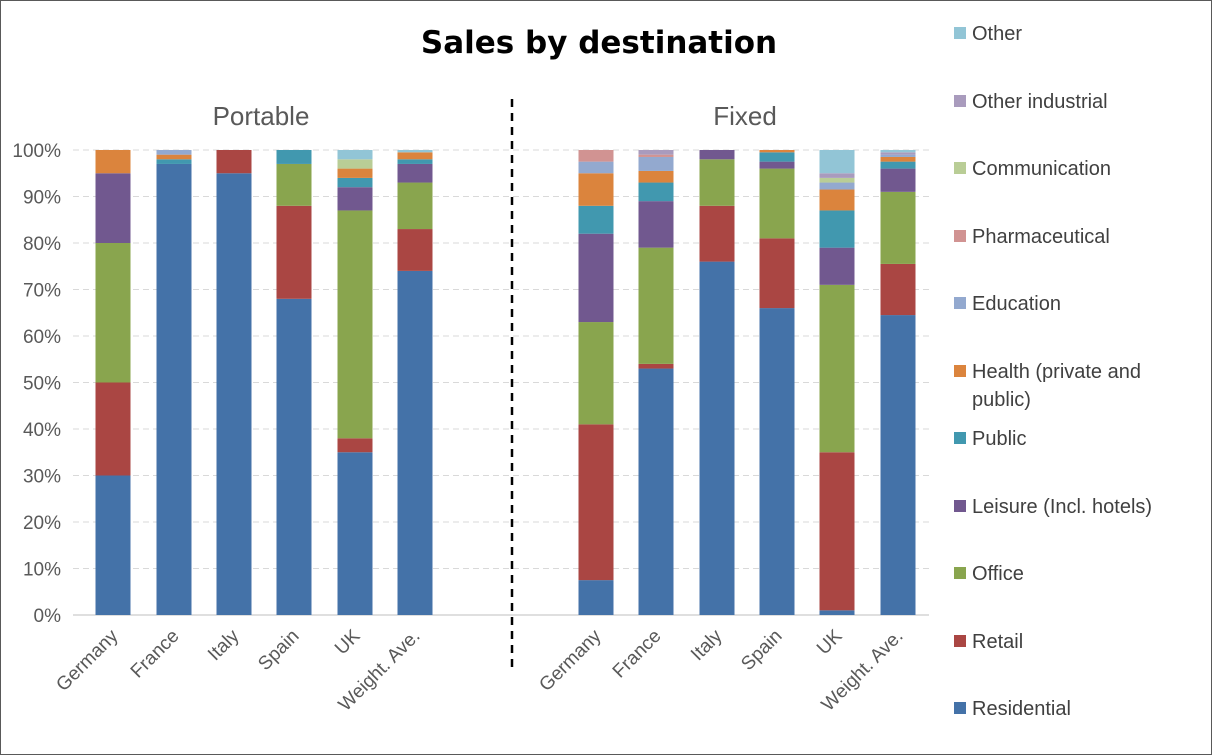  Describe the element at coordinates (42, 198) in the screenshot. I see `y-tick-label: 90%` at that location.